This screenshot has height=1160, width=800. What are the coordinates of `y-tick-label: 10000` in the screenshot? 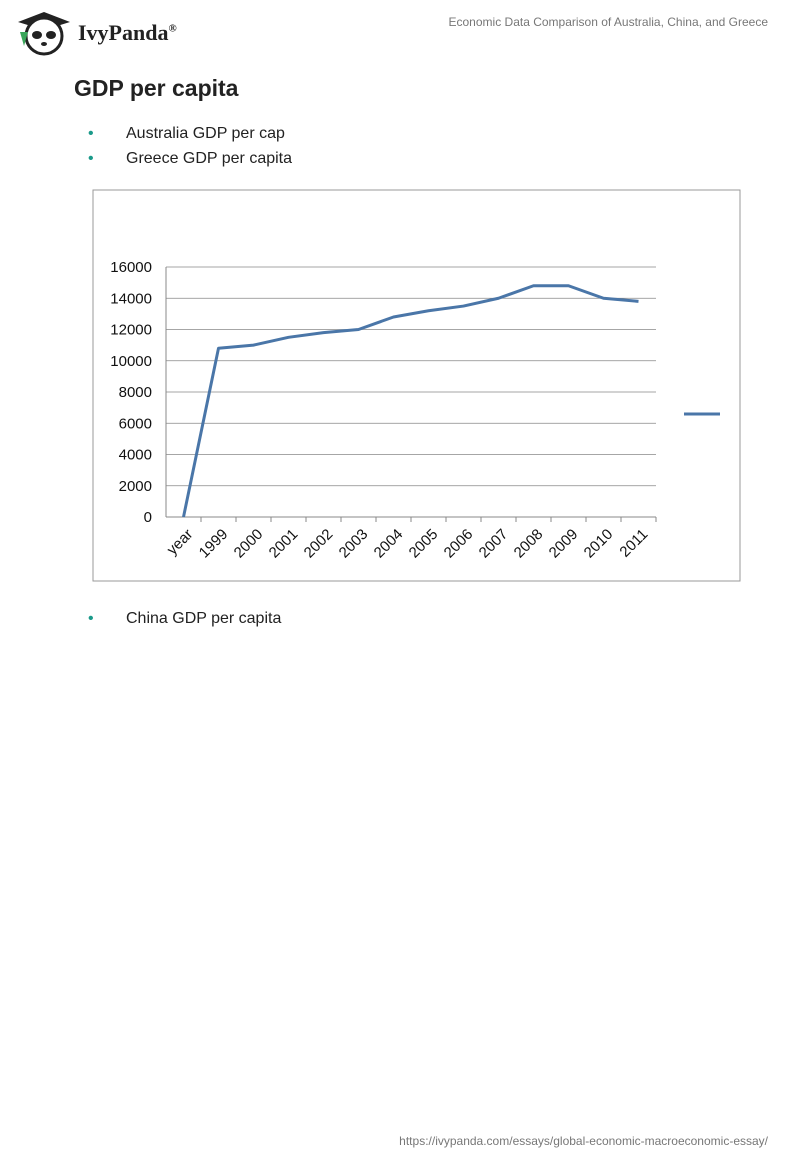 It's located at (131, 361).